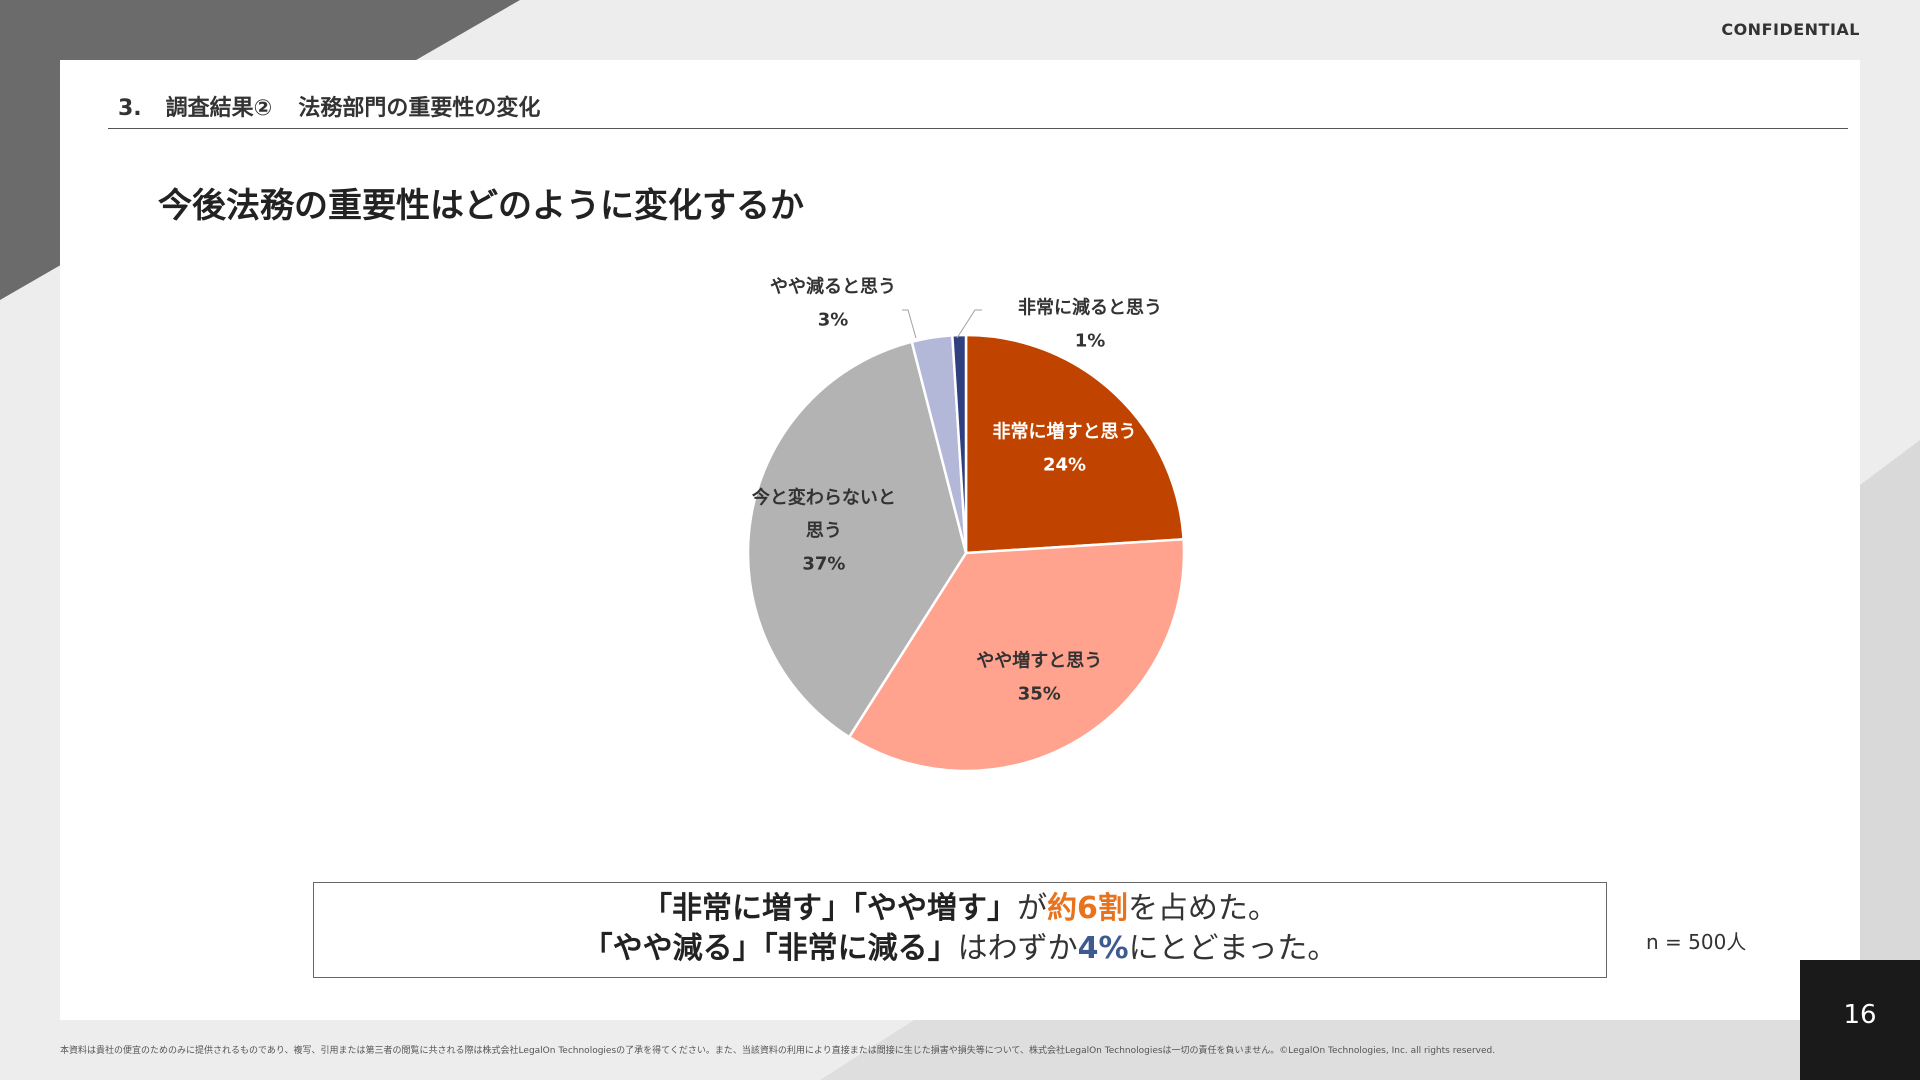 Image resolution: width=1920 pixels, height=1080 pixels. Describe the element at coordinates (1090, 324) in the screenshot. I see `pie-label-5: 非常に減ると思う 1%` at that location.